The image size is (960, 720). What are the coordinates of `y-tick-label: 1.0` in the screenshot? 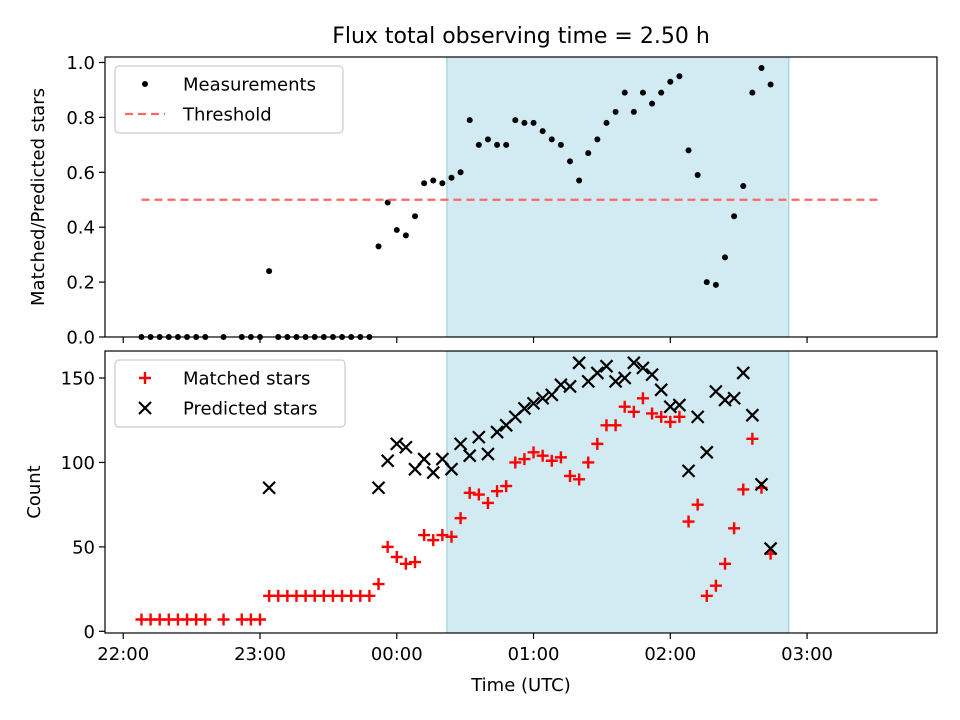 It's located at (80, 63).